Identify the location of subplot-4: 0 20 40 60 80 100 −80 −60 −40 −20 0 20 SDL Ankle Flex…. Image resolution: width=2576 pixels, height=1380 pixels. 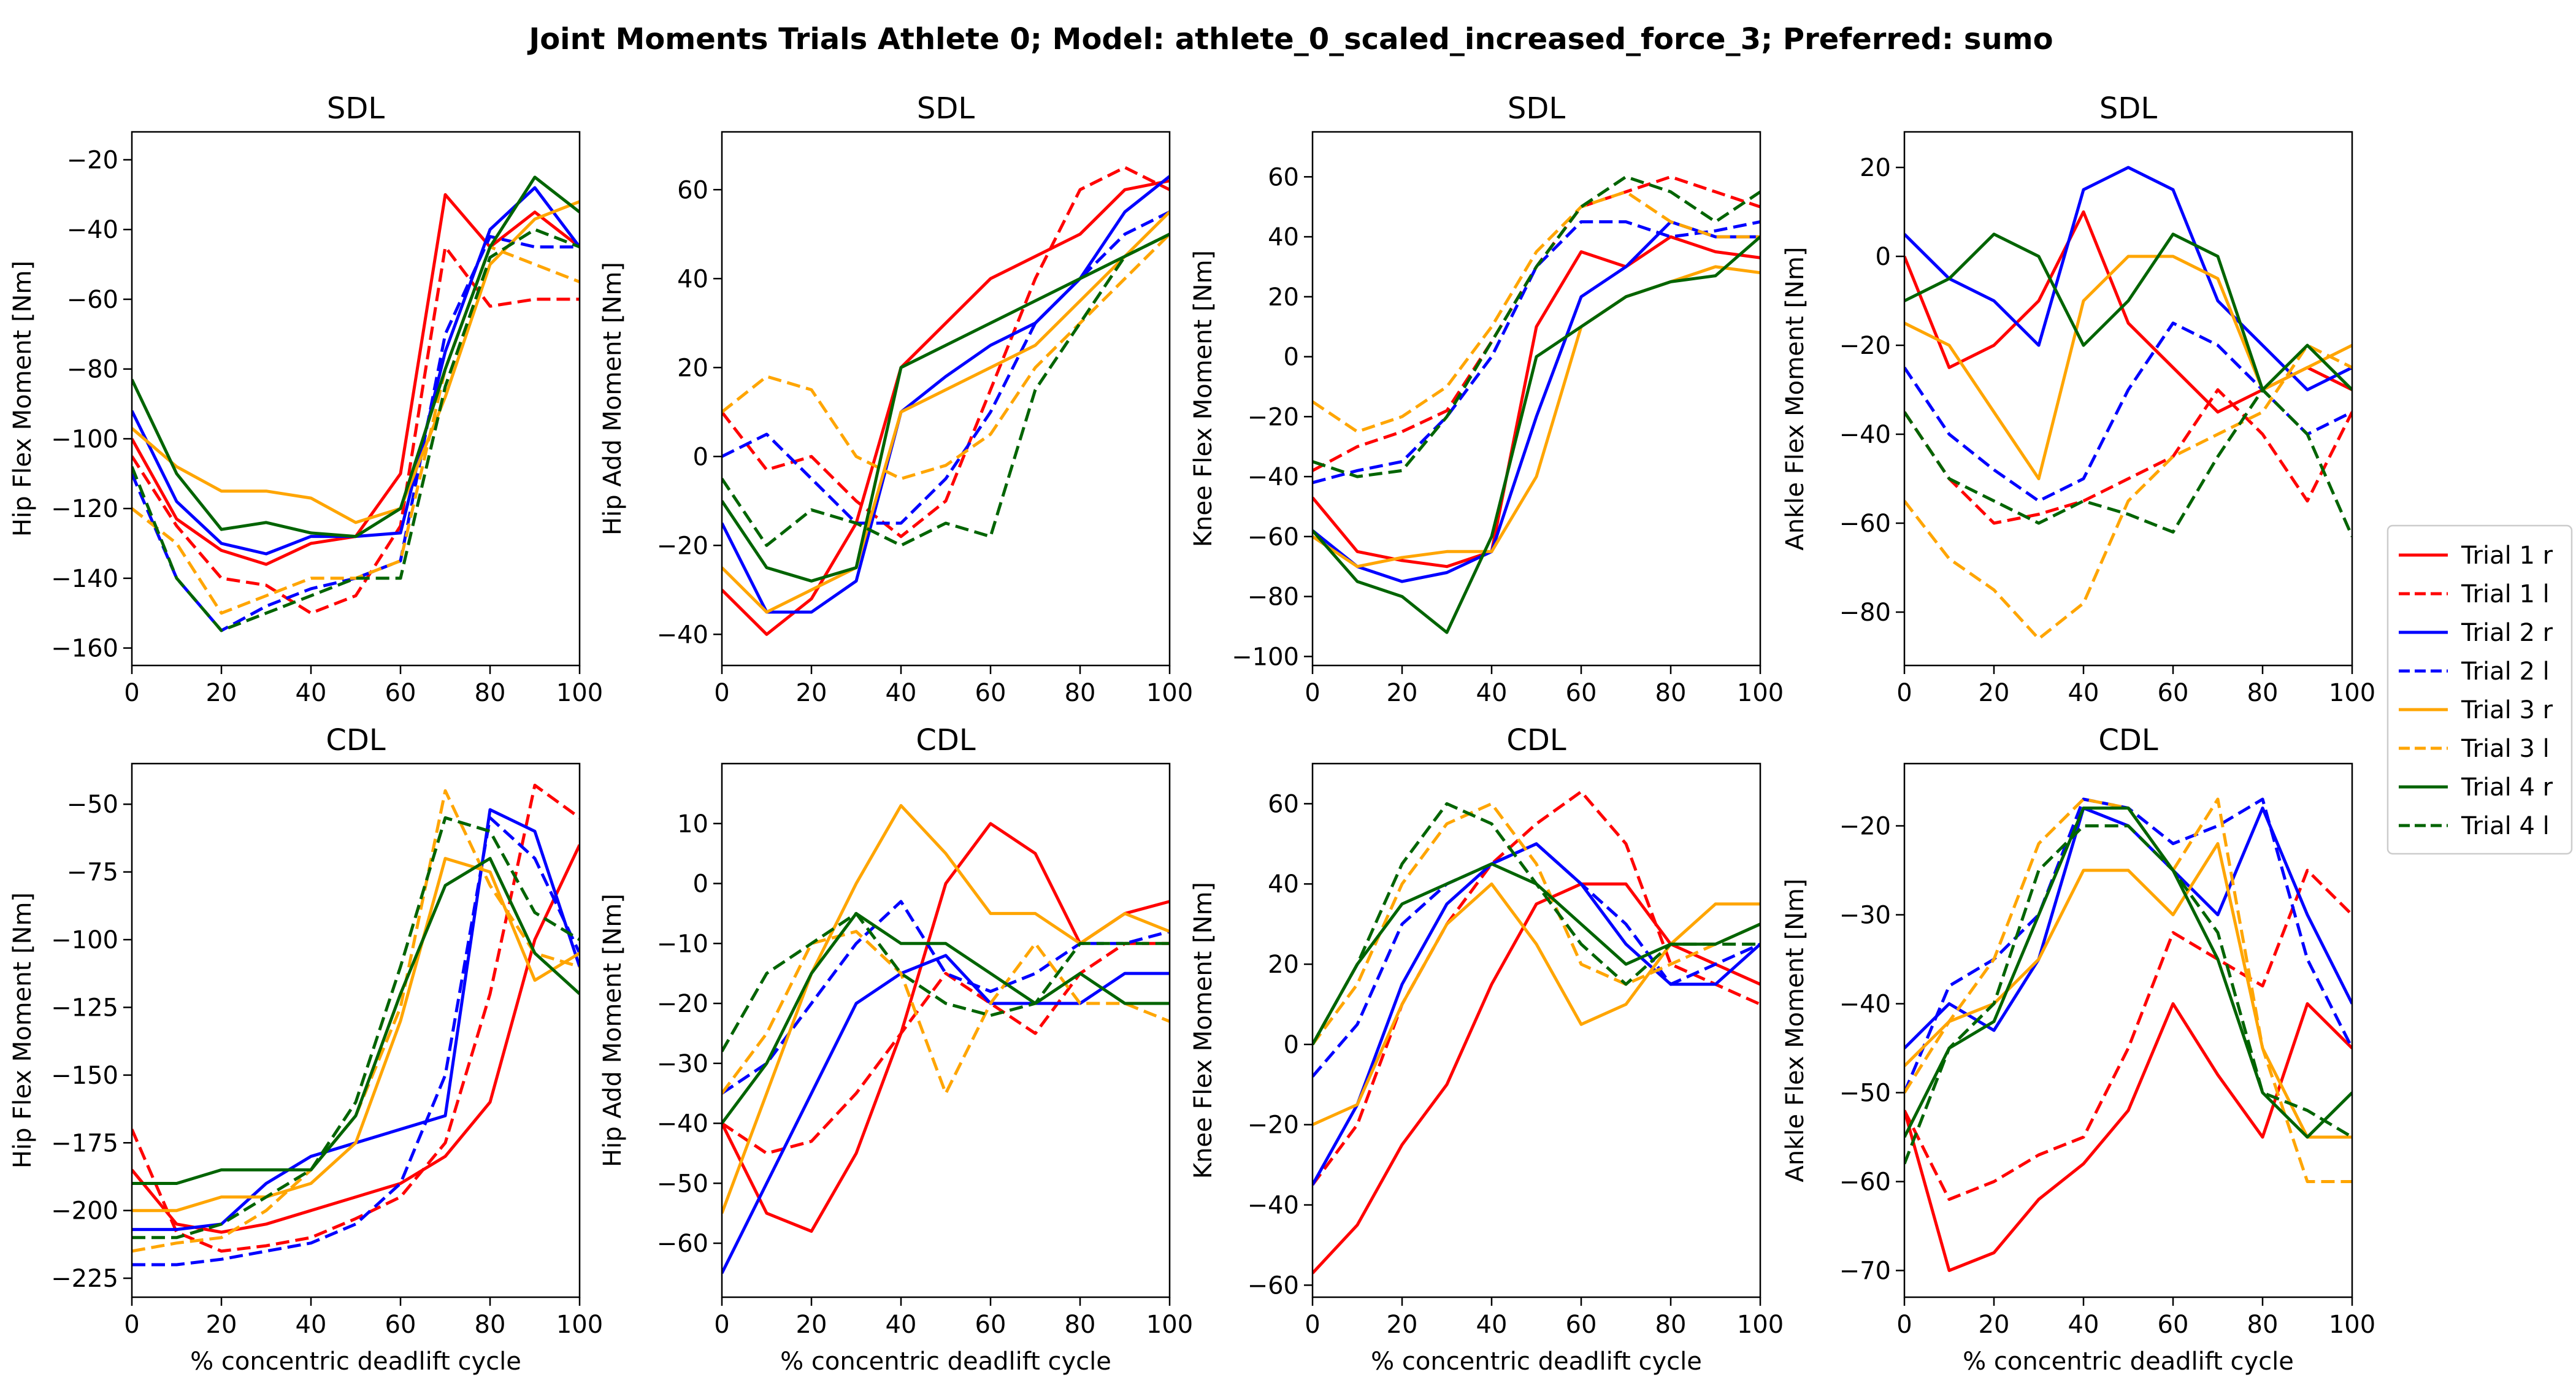
(2078, 399).